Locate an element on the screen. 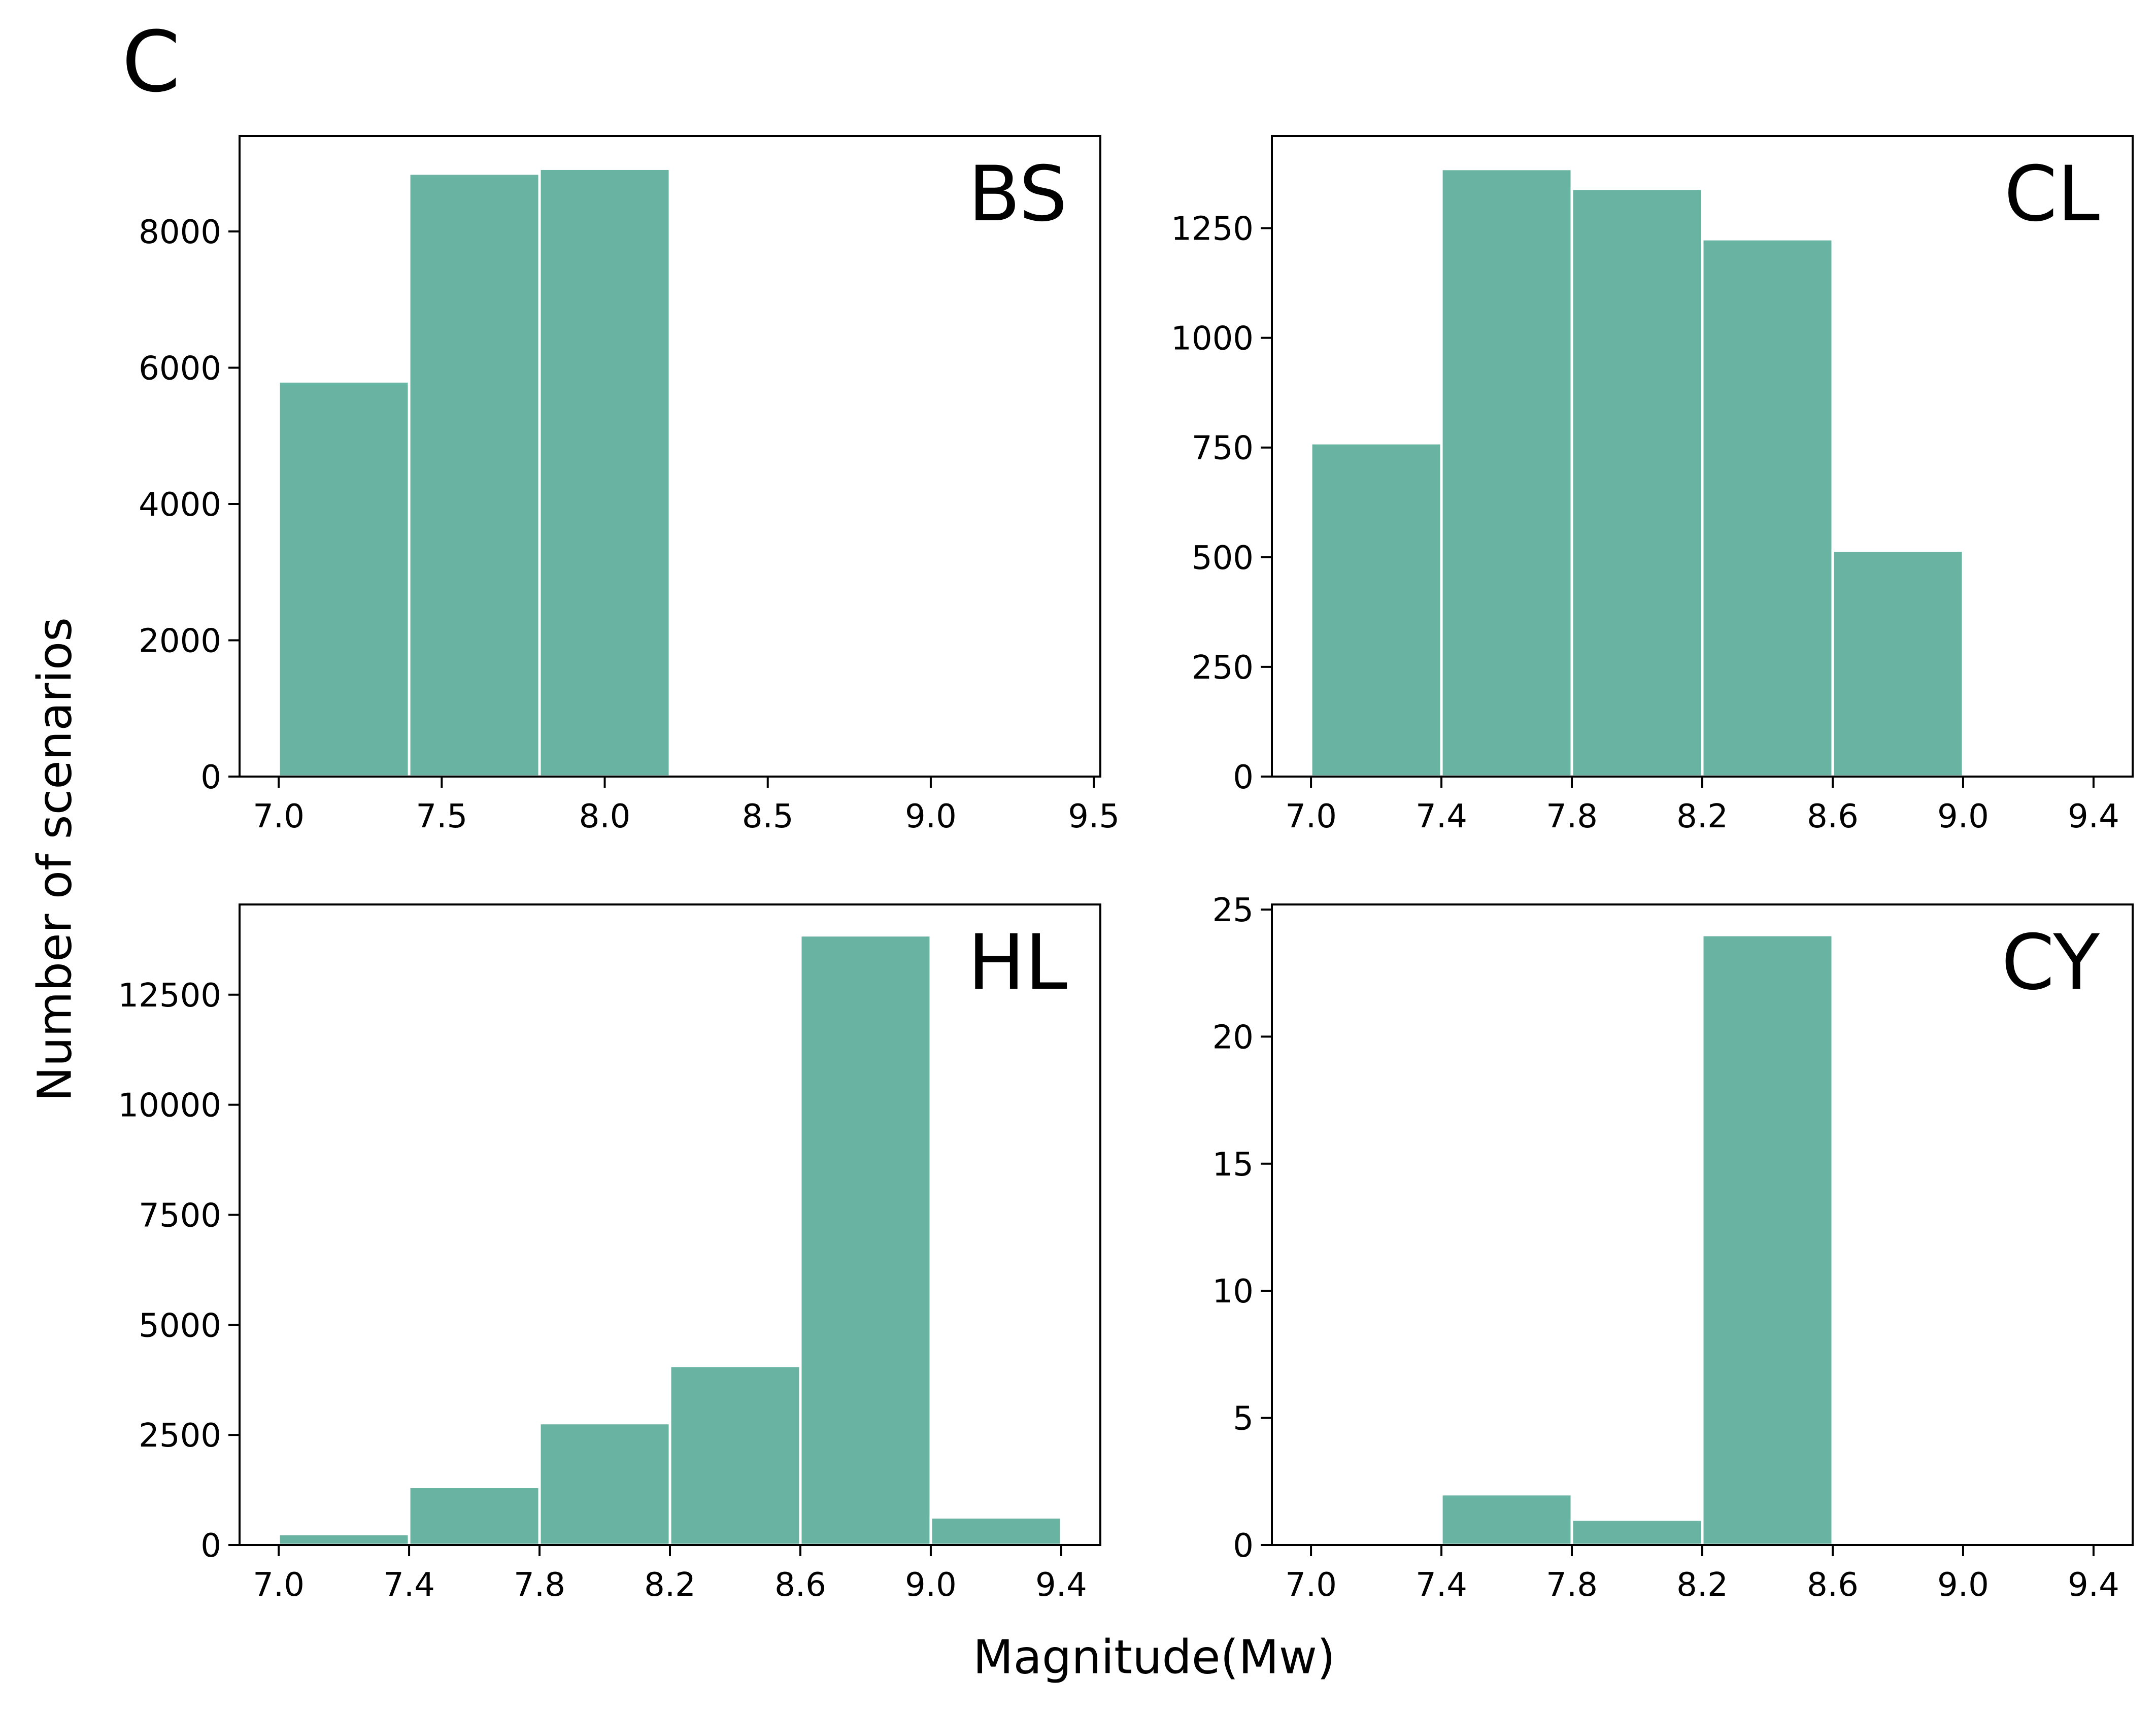 This screenshot has width=2156, height=1712. y-tick-label: 6000 is located at coordinates (180, 368).